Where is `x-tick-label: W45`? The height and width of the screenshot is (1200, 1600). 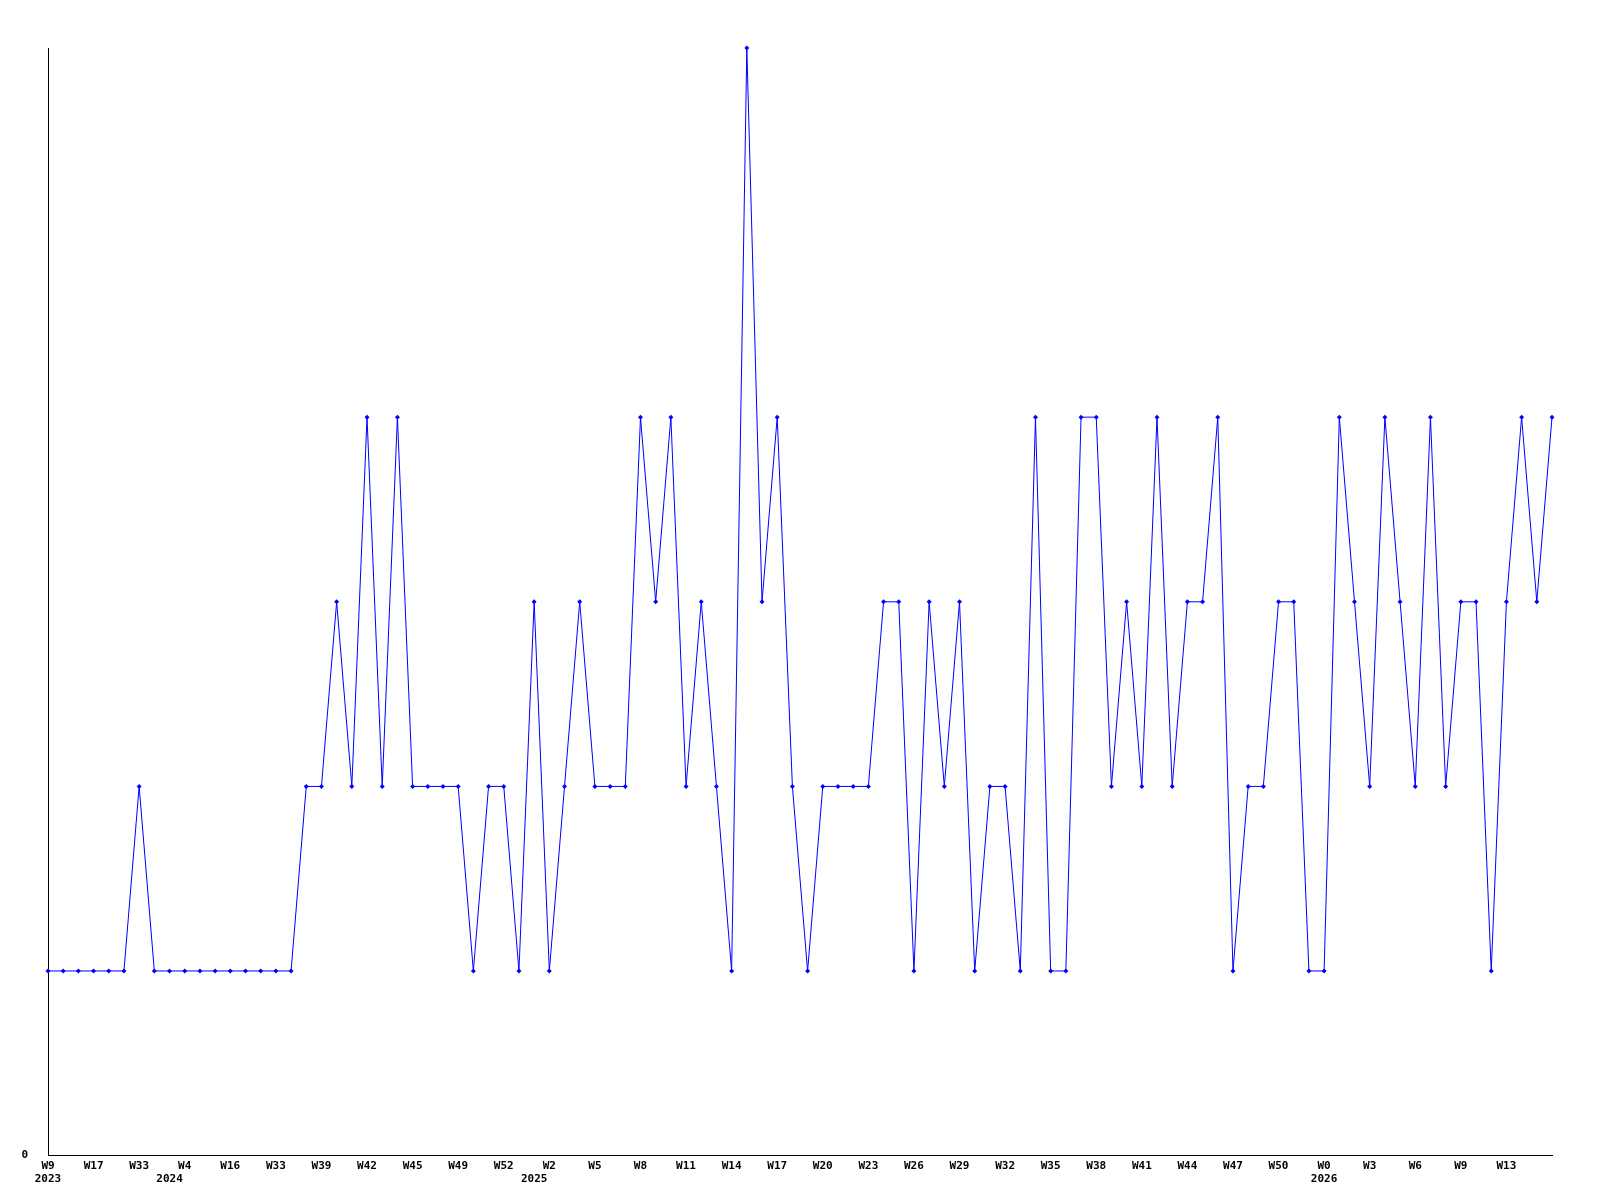
x-tick-label: W45 is located at coordinates (412, 1166).